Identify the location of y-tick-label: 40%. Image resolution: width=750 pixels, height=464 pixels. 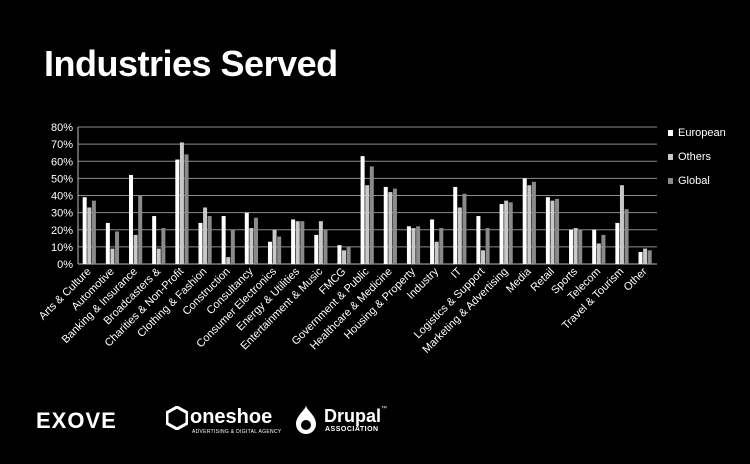
(62, 197).